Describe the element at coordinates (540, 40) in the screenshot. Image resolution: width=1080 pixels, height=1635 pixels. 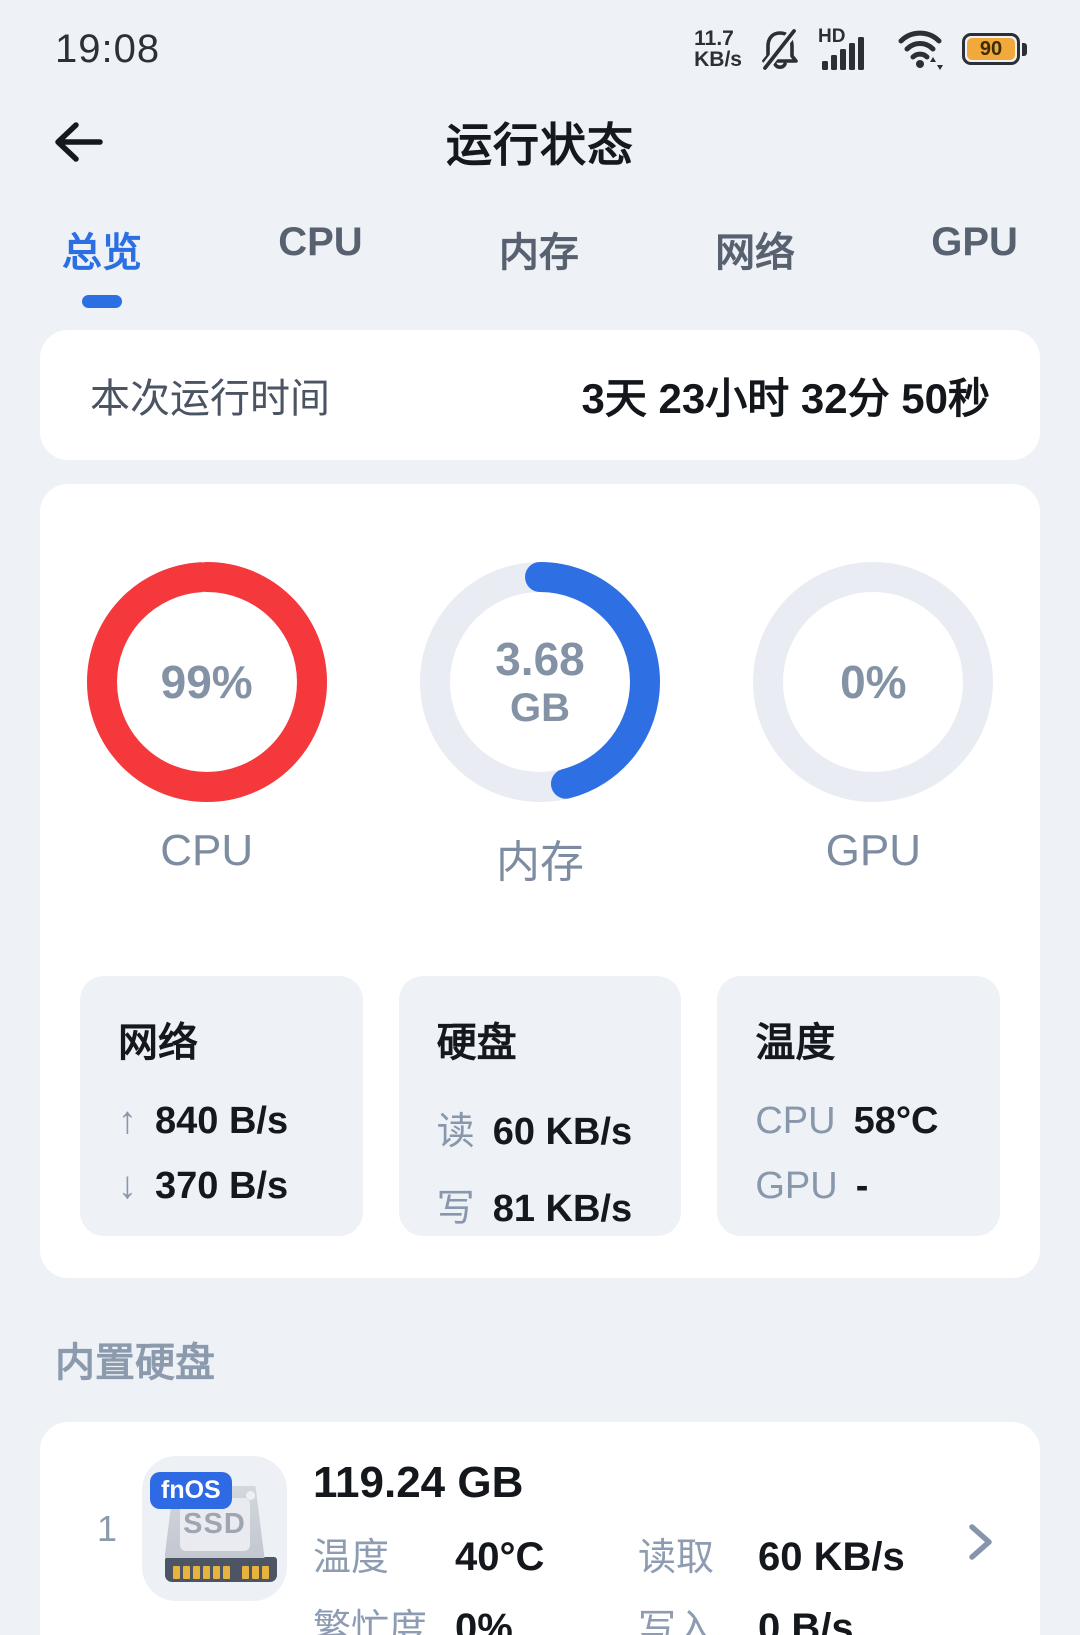
I see `status-bar: 19:08 11.7 KB/s HD 90` at that location.